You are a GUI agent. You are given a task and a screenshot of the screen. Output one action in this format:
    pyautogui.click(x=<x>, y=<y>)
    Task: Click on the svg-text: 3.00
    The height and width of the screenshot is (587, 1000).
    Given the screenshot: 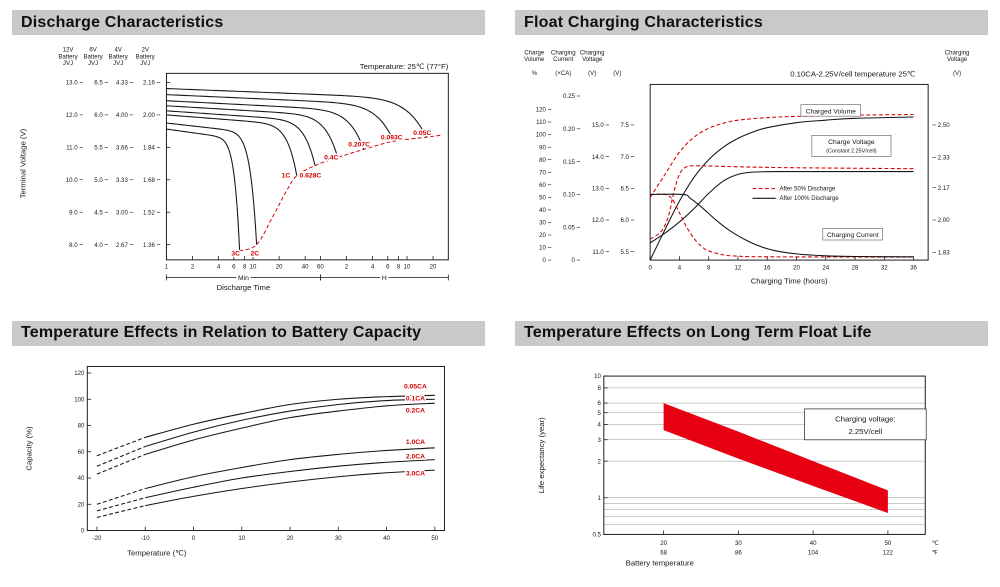 What is the action you would take?
    pyautogui.click(x=122, y=212)
    